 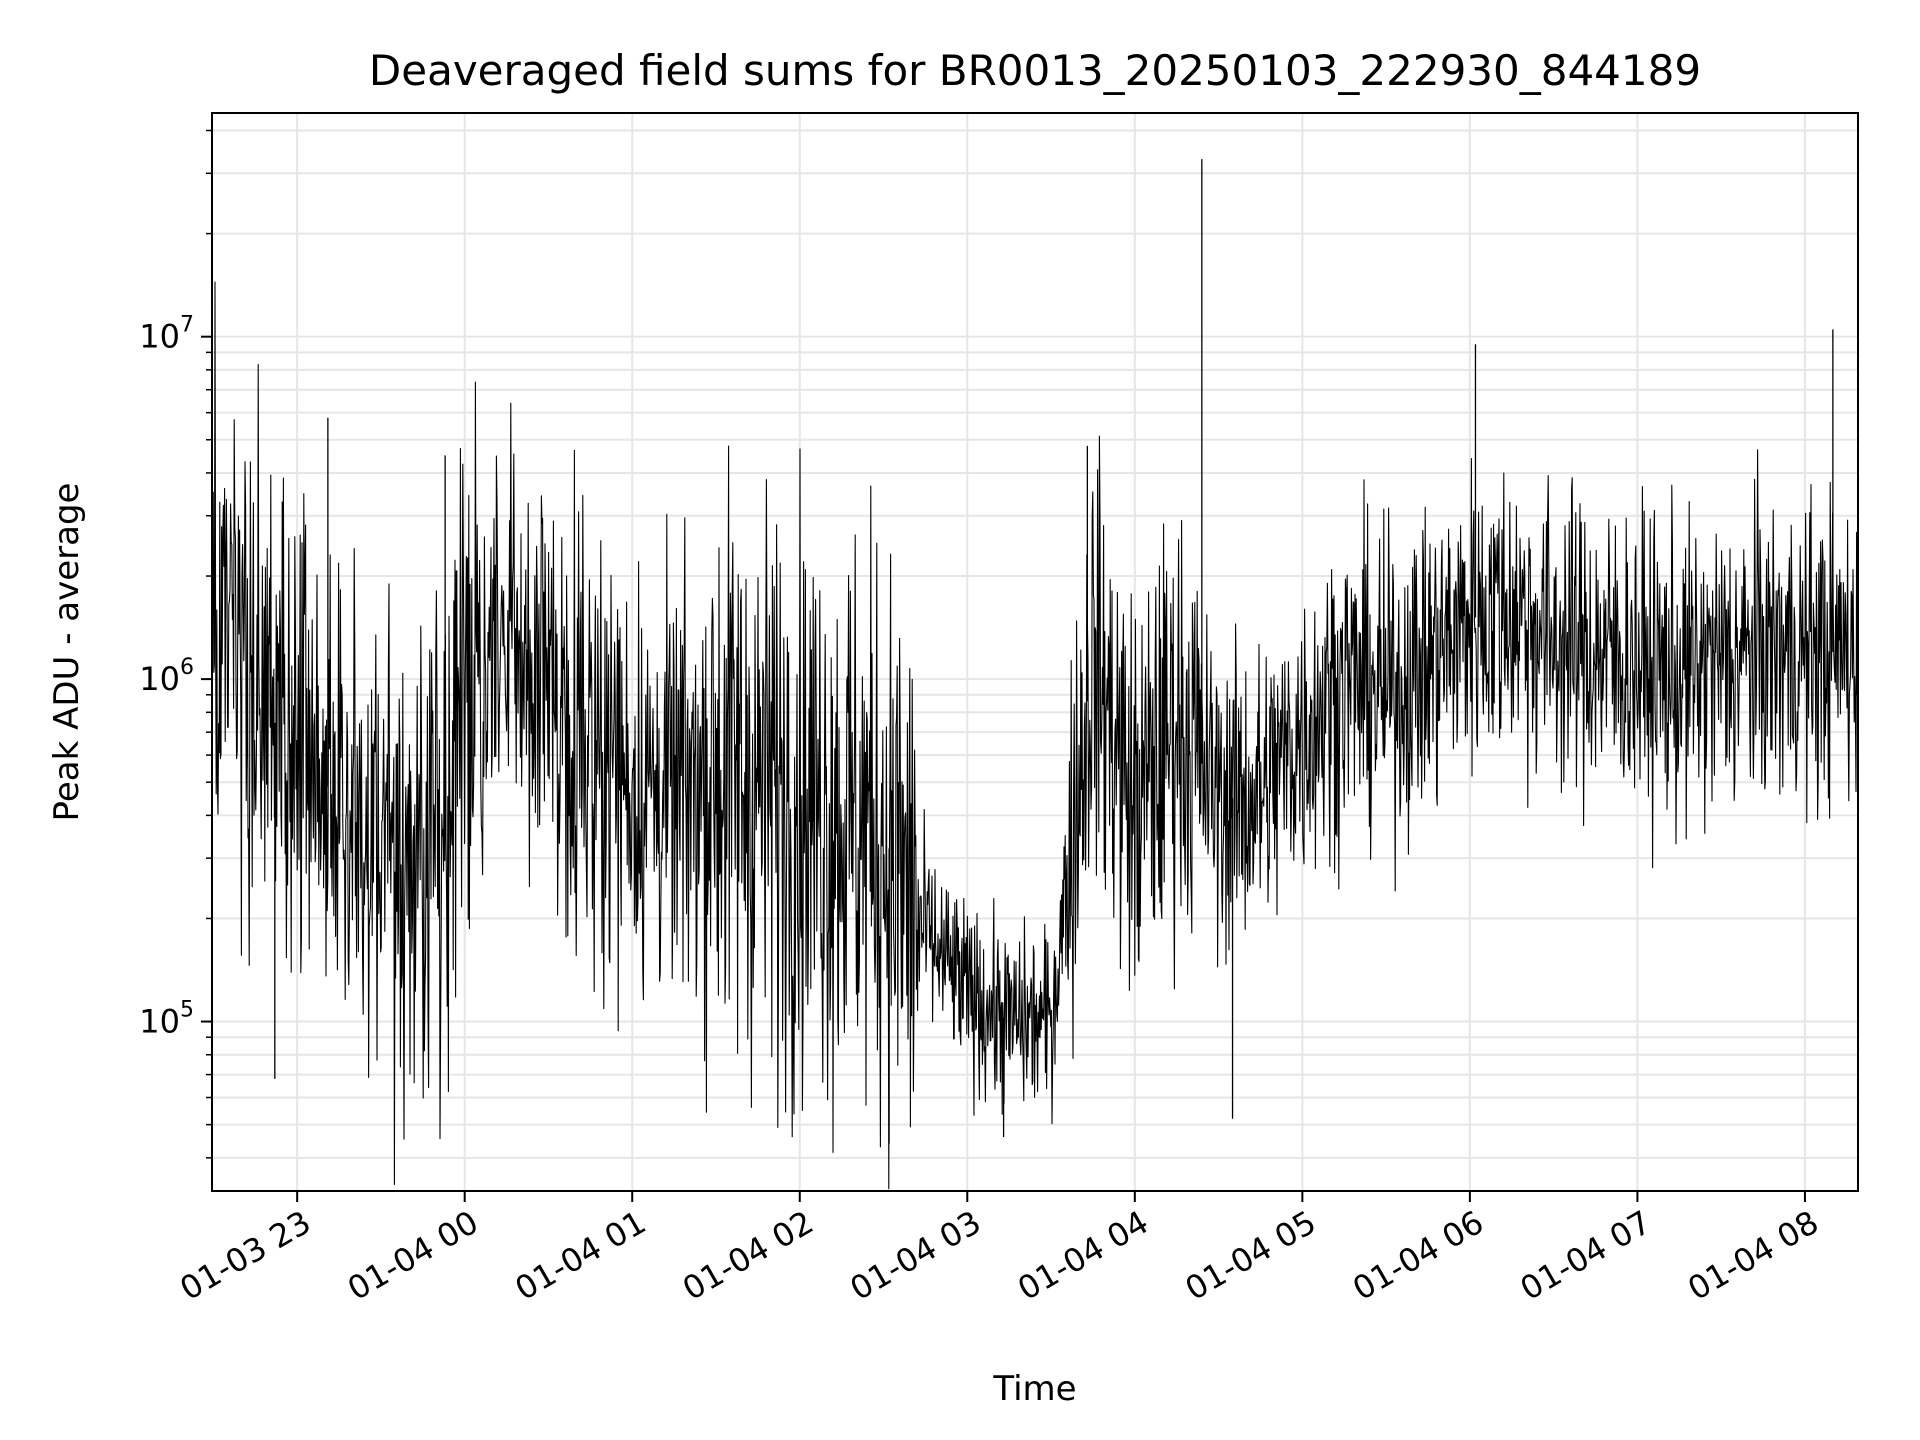 I want to click on y-tick-label: 10⁶, so click(x=166, y=676).